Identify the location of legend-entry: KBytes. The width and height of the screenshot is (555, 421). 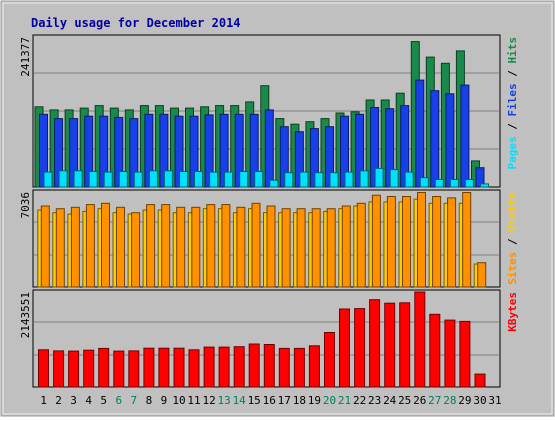
(512, 312).